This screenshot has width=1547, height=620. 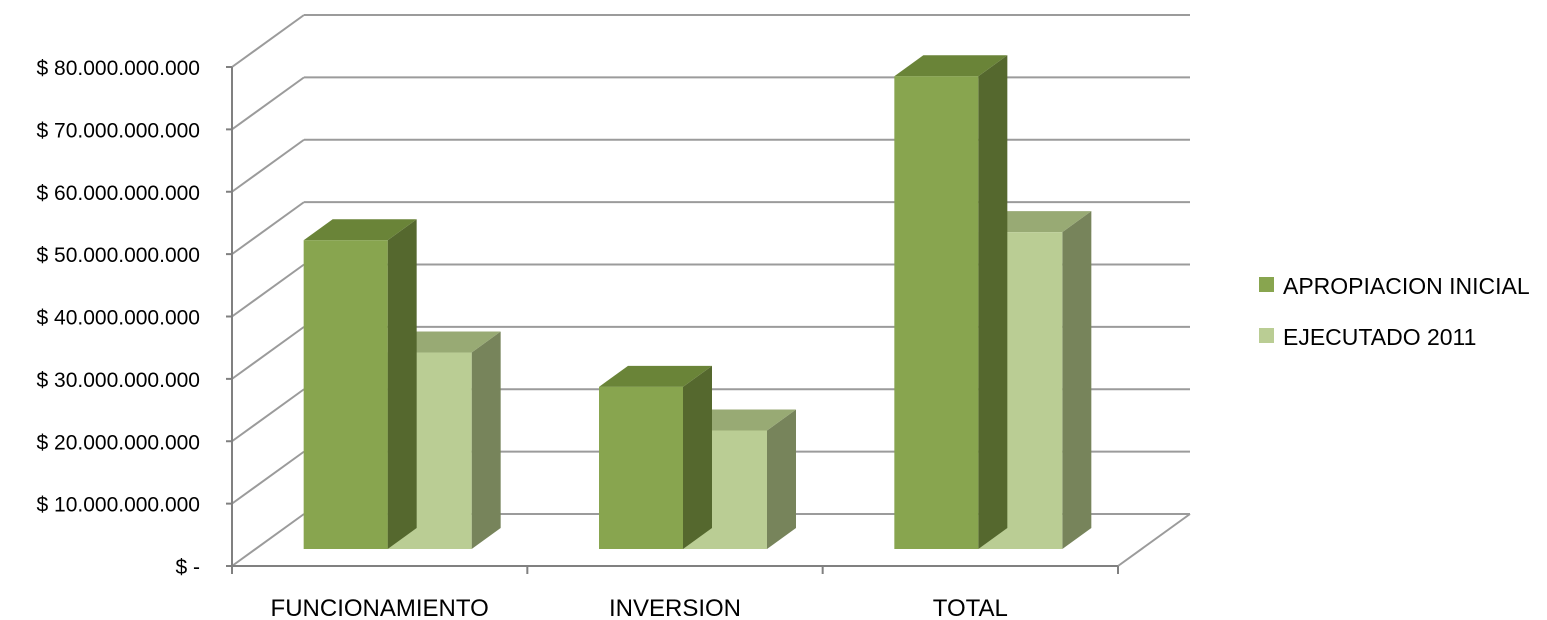 I want to click on y-tick-label: $ 20.000.000.000, so click(x=119, y=442).